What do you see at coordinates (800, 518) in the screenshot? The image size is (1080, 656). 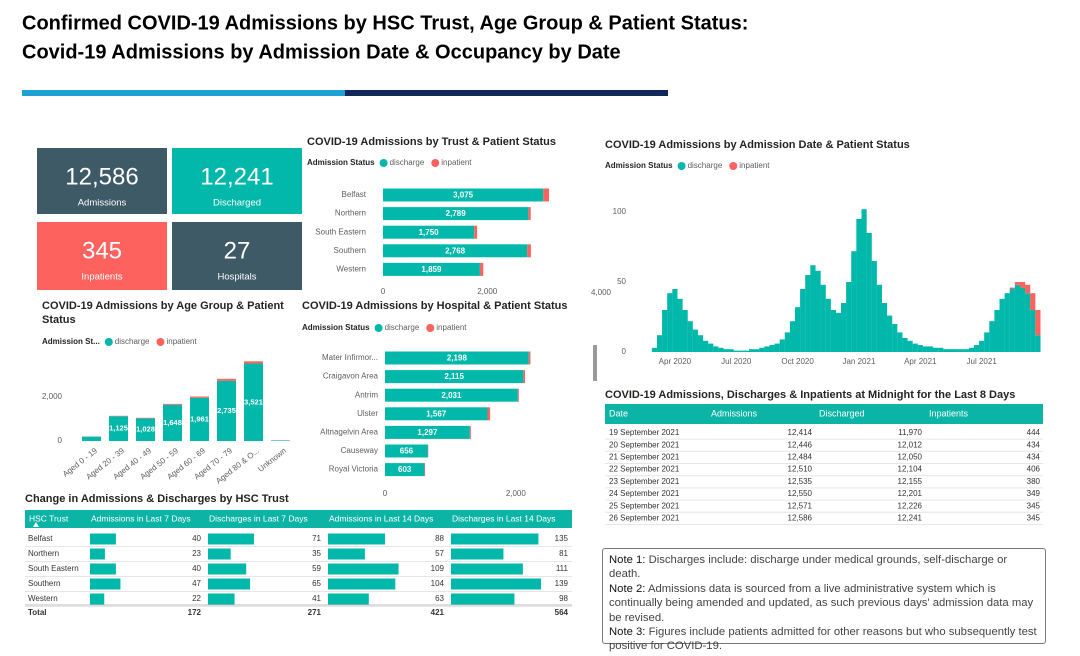 I see `table-cell: 12,586` at bounding box center [800, 518].